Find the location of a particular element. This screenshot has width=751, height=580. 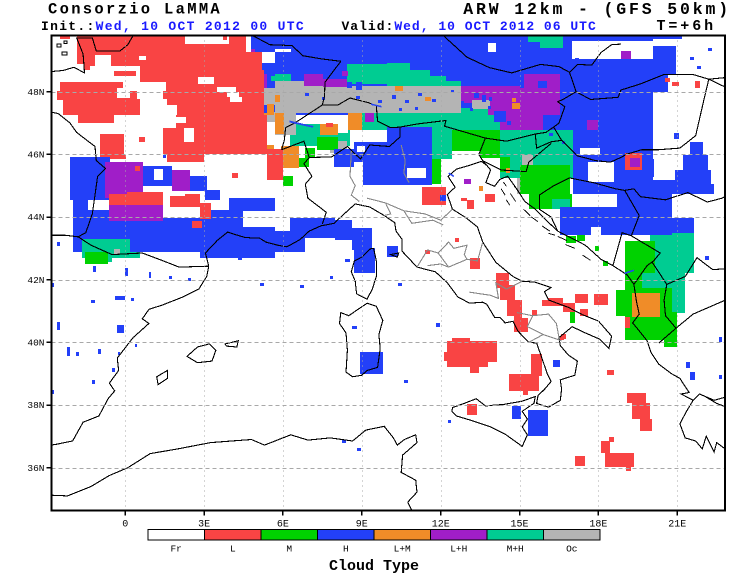

svg-text: Init.:Wed, 10 OCT 2012 00 UTC is located at coordinates (173, 26).